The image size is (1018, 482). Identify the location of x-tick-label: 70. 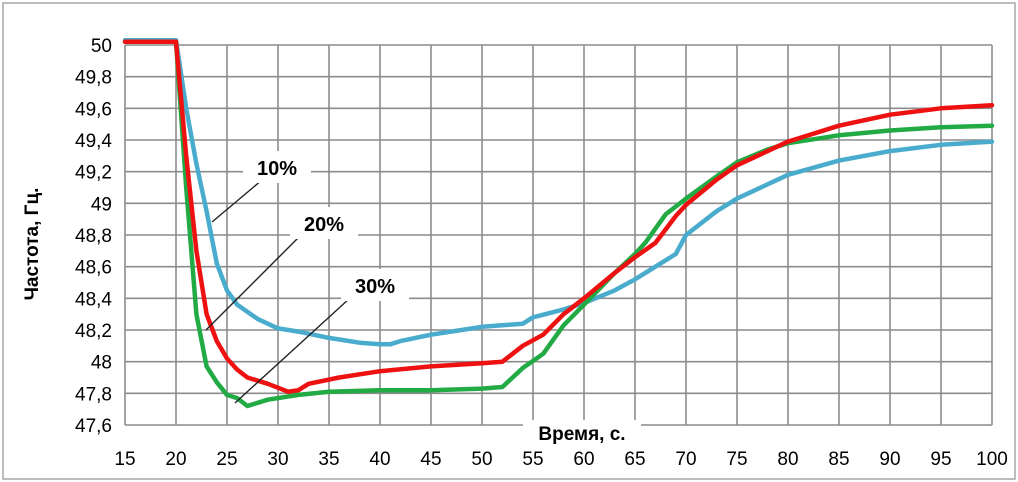
(685, 459).